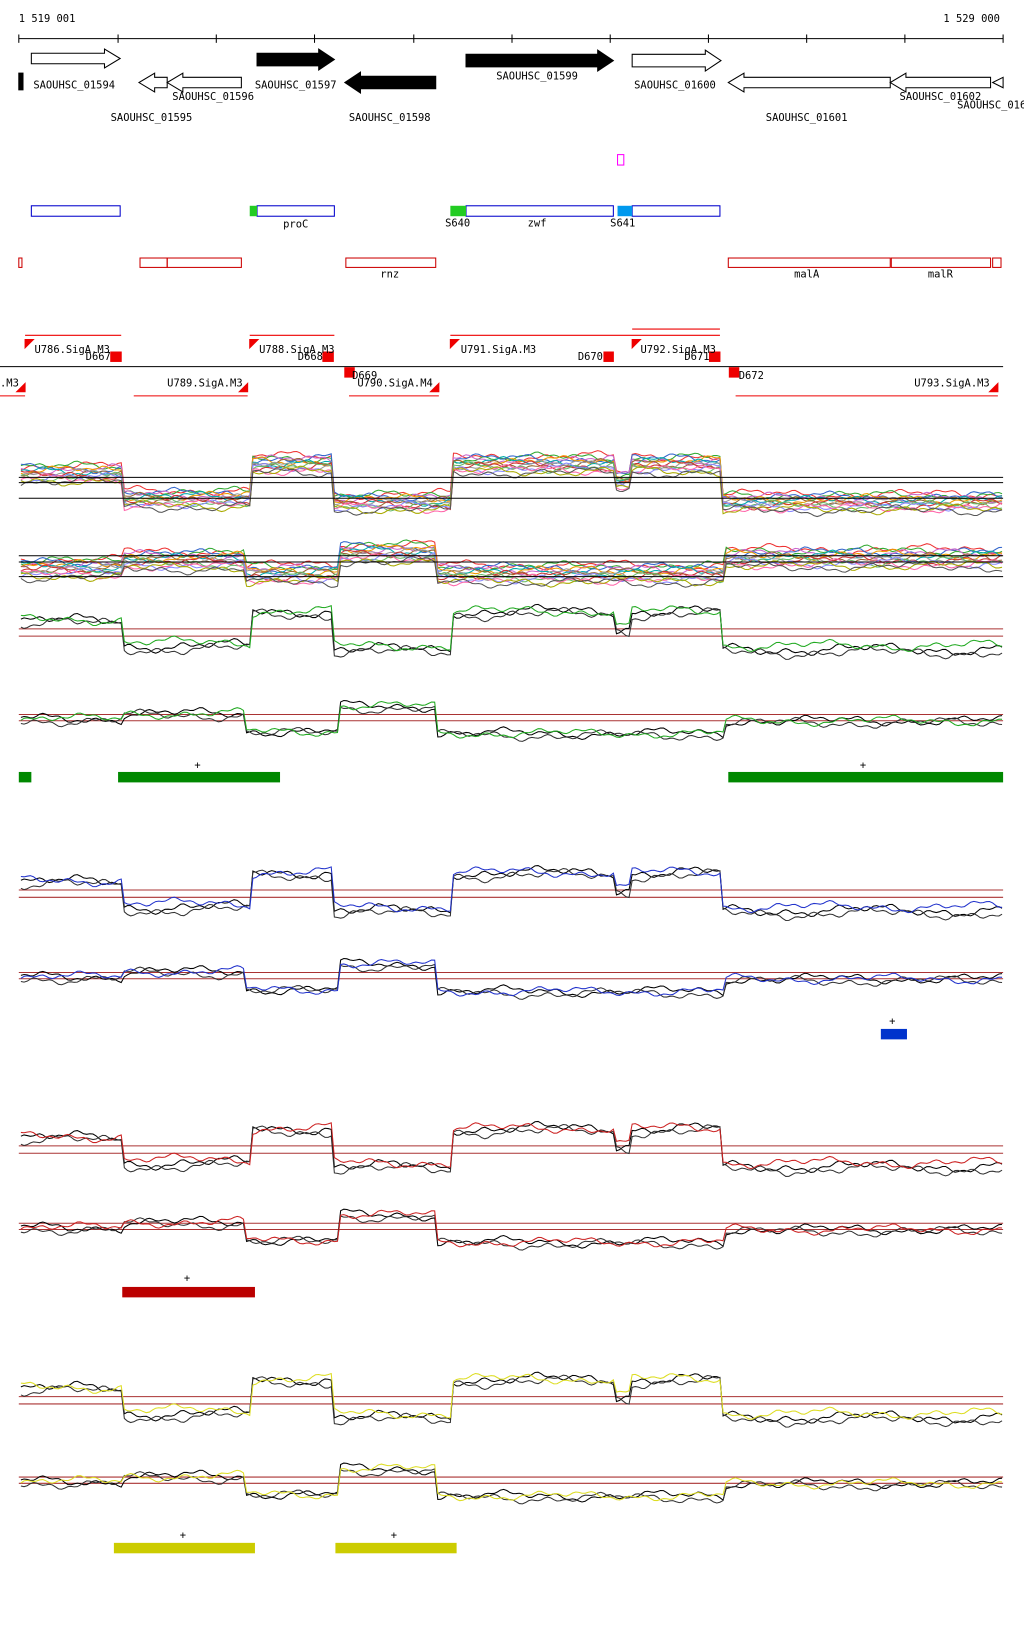 The image size is (1024, 1640). I want to click on promoter-label: U788.SigA.M3, so click(296, 350).